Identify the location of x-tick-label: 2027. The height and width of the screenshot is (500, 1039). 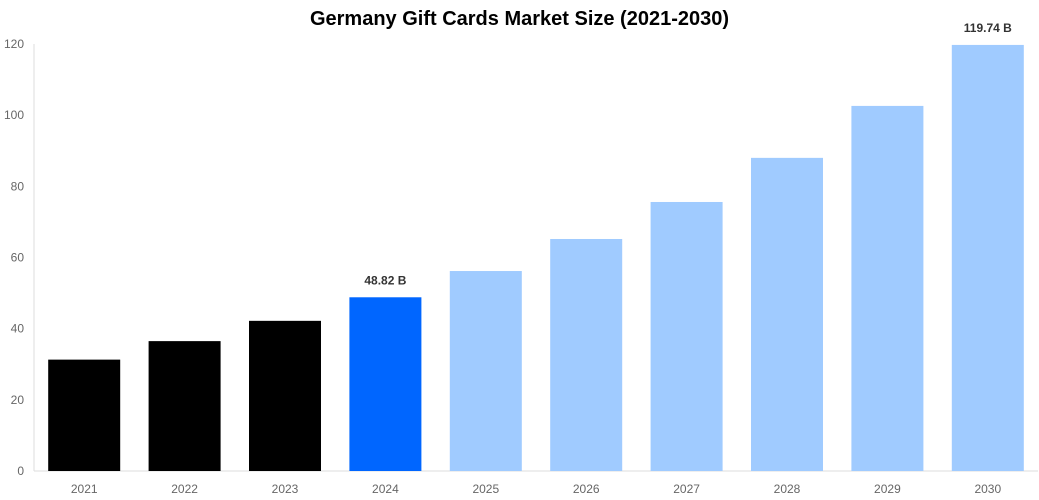
(686, 489).